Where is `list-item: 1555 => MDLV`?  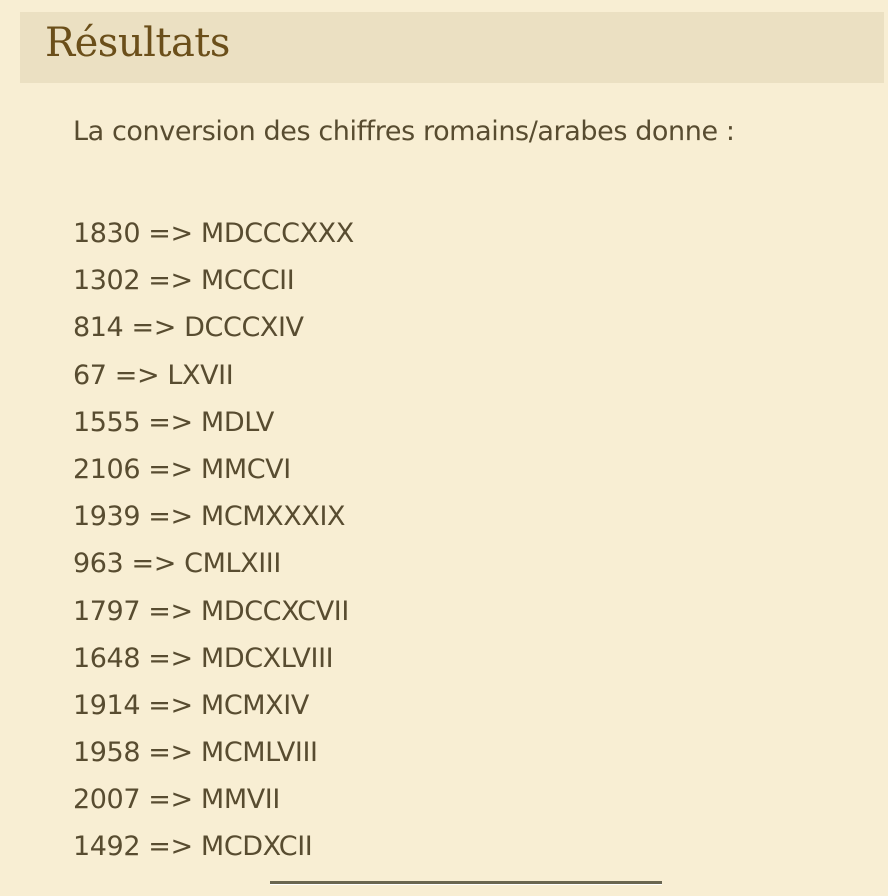
list-item: 1555 => MDLV is located at coordinates (173, 422).